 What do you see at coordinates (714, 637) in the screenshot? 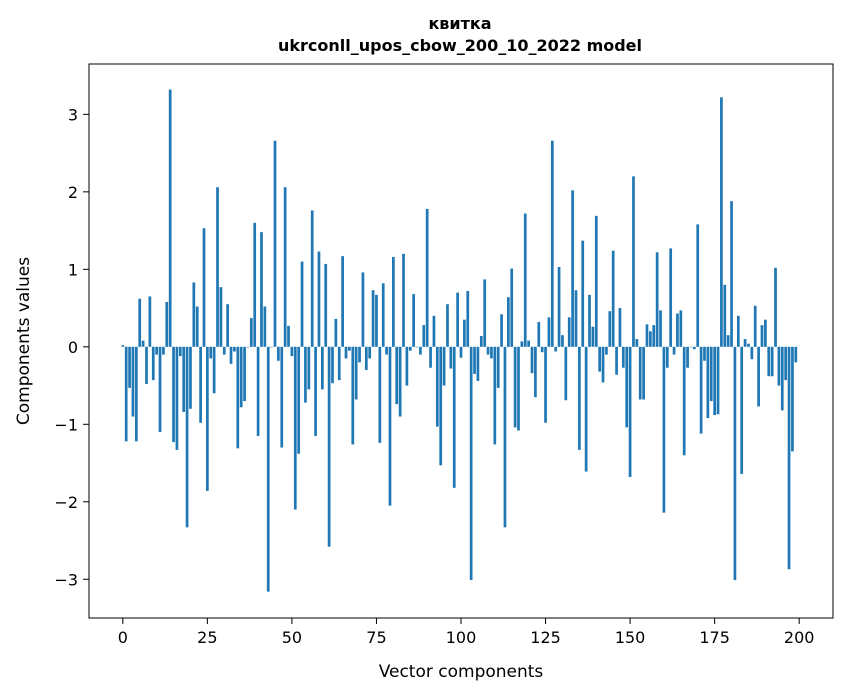
I see `x-tick-label: 175` at bounding box center [714, 637].